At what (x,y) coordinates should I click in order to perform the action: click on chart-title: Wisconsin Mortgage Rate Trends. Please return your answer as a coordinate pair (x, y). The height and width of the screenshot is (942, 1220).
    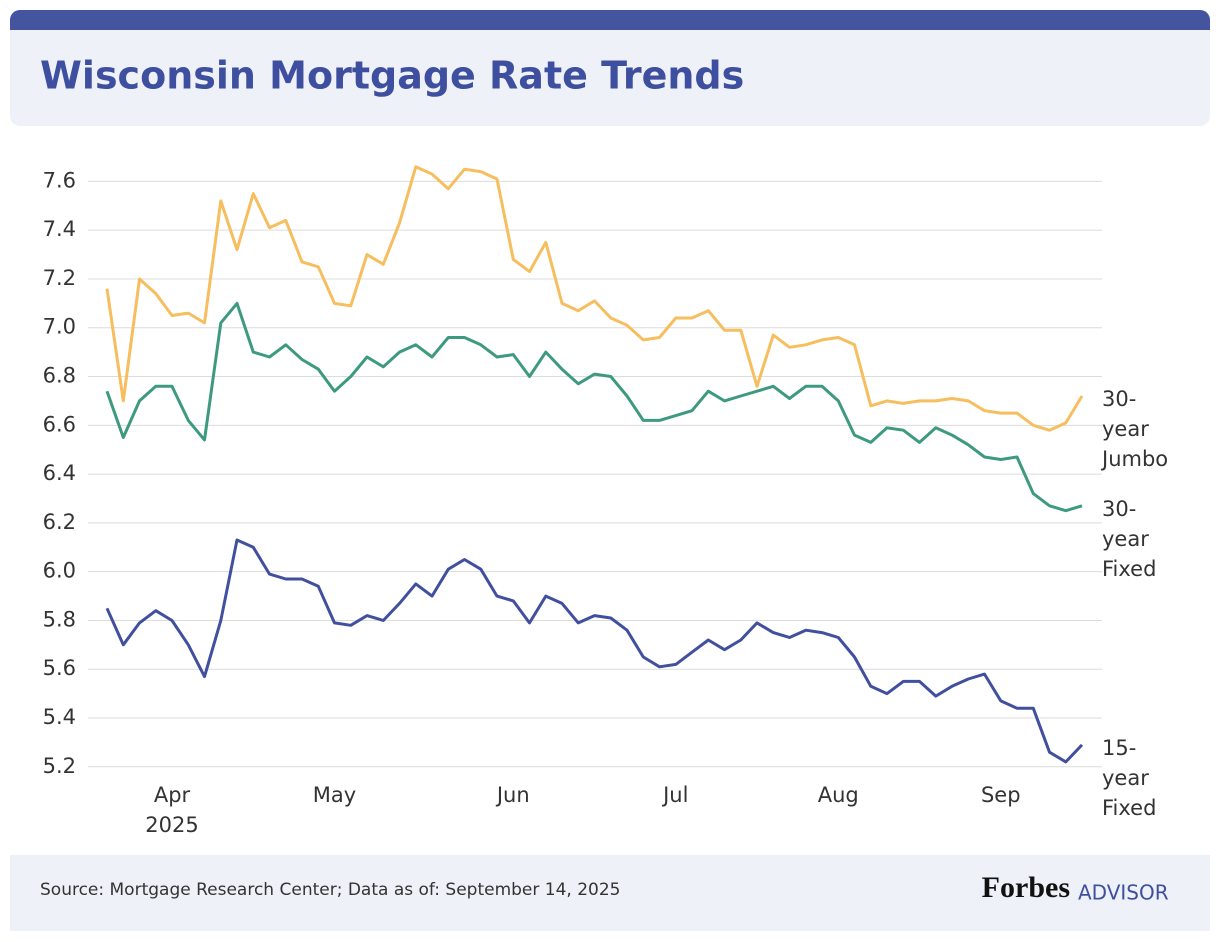
    Looking at the image, I should click on (392, 76).